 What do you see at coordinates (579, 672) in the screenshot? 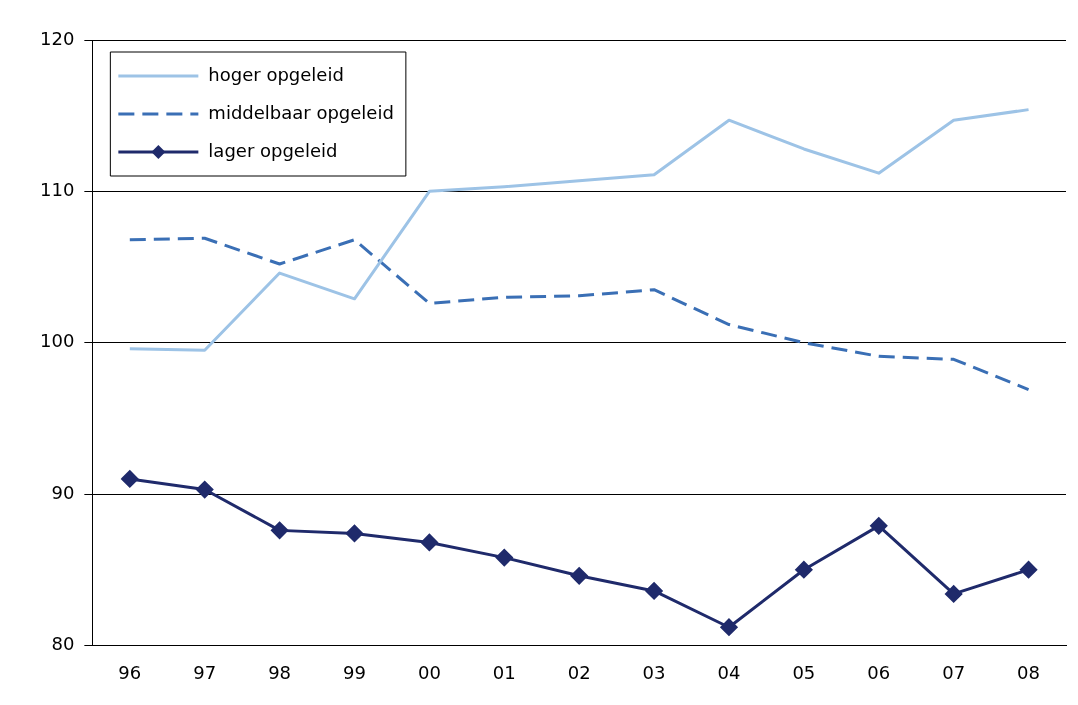
I see `x-tick-label: 02` at bounding box center [579, 672].